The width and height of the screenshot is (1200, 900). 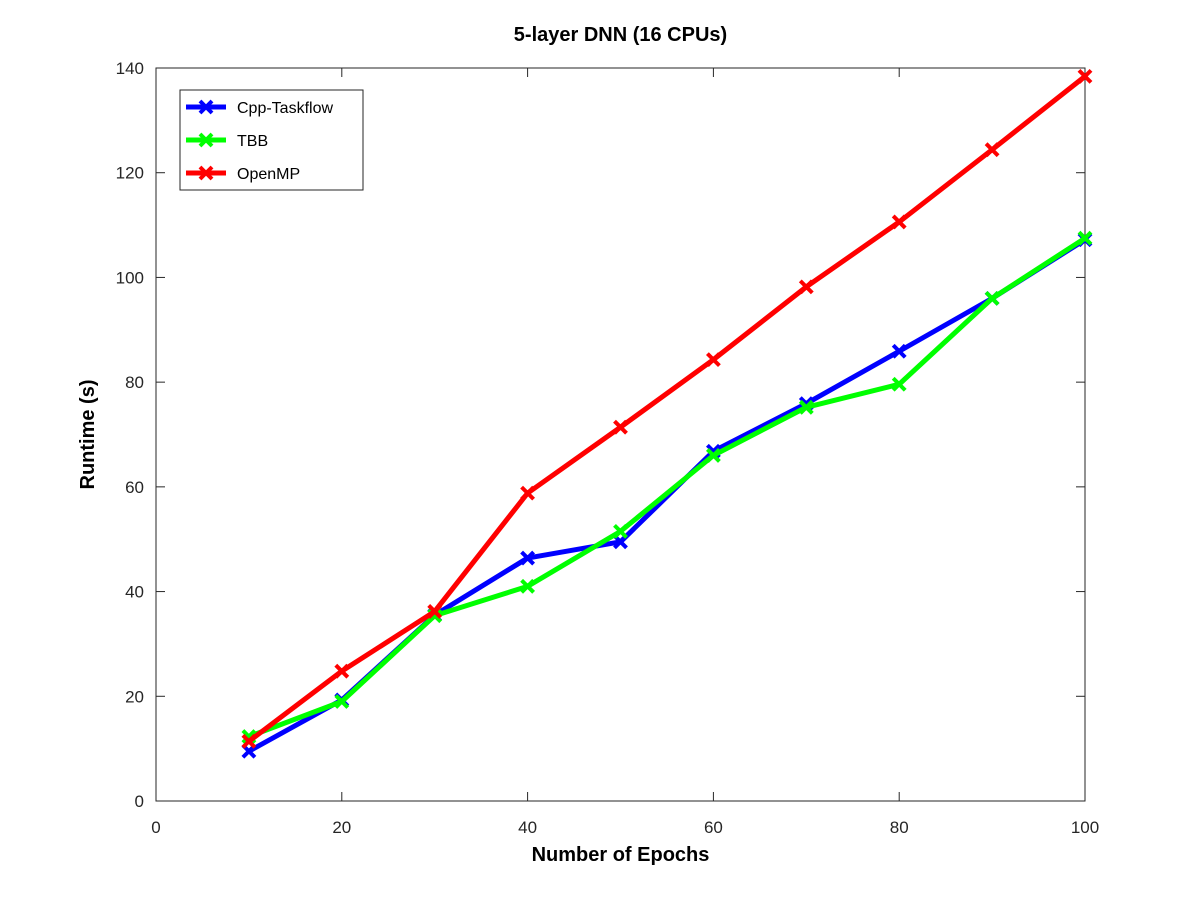 What do you see at coordinates (285, 108) in the screenshot?
I see `legend-label: Cpp-Taskflow` at bounding box center [285, 108].